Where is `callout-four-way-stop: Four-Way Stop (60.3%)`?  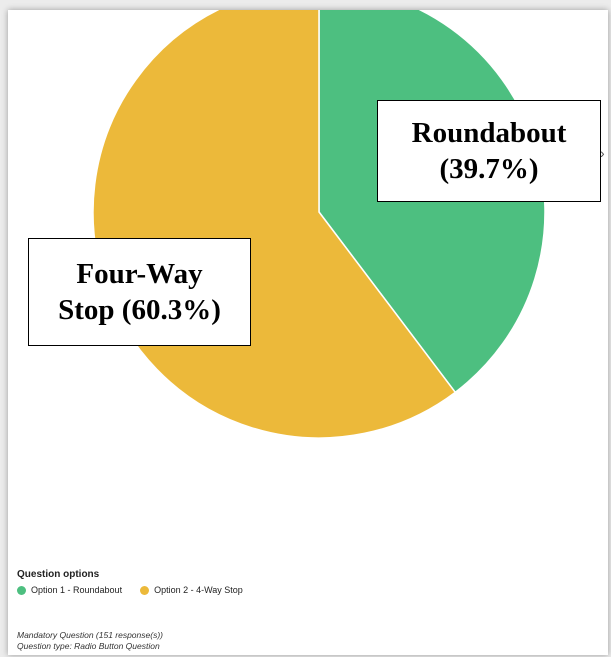
callout-four-way-stop: Four-Way Stop (60.3%) is located at coordinates (139, 292).